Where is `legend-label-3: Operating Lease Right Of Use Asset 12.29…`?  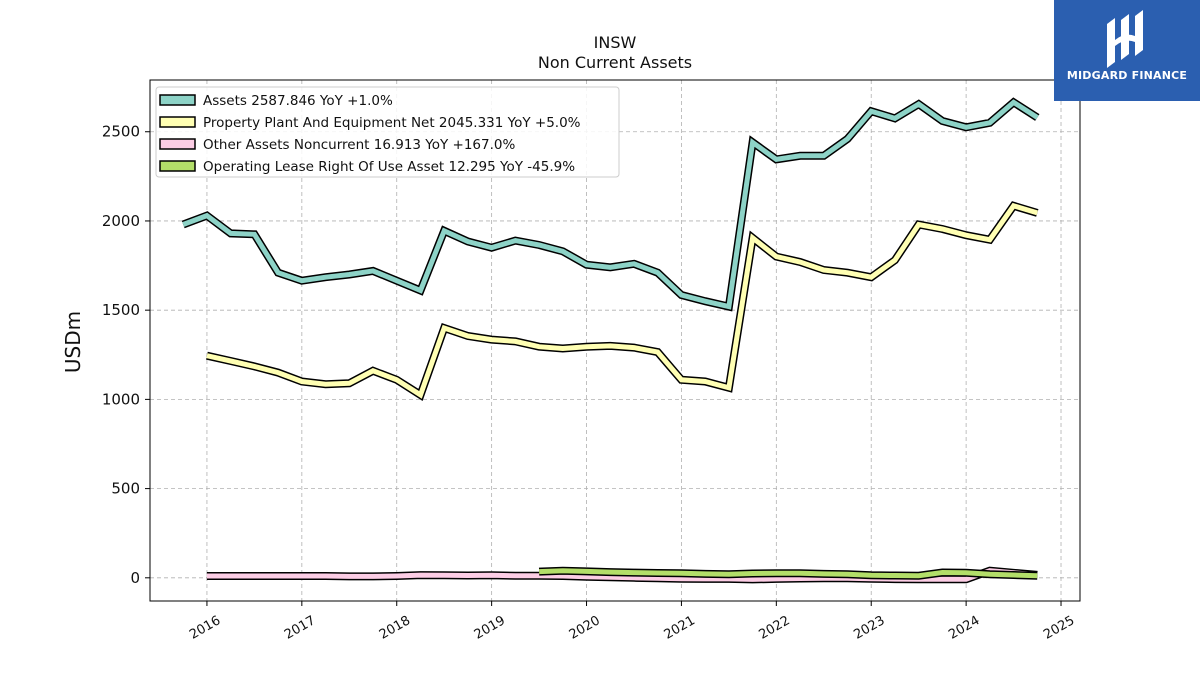 legend-label-3: Operating Lease Right Of Use Asset 12.29… is located at coordinates (389, 167).